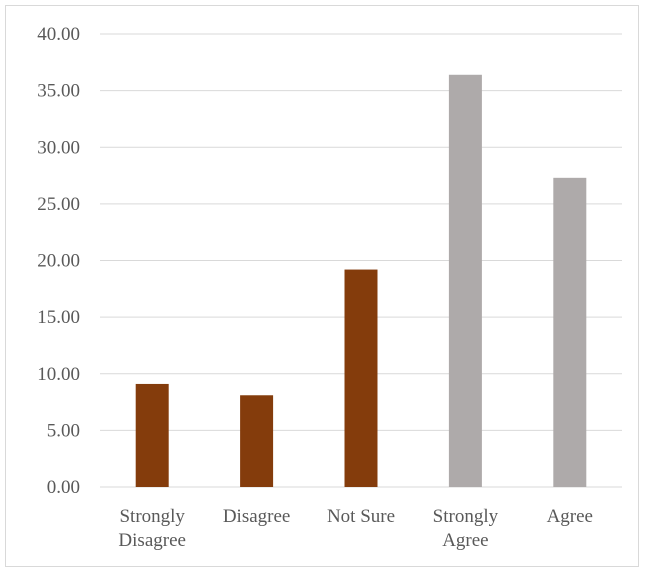 Image resolution: width=645 pixels, height=571 pixels. I want to click on y-tick-label: 30.00, so click(58, 147).